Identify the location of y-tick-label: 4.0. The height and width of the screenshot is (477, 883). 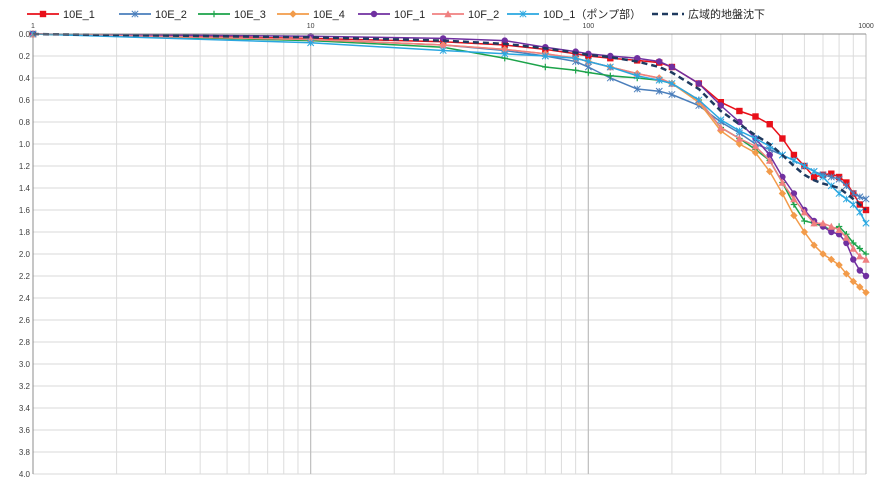
(25, 473).